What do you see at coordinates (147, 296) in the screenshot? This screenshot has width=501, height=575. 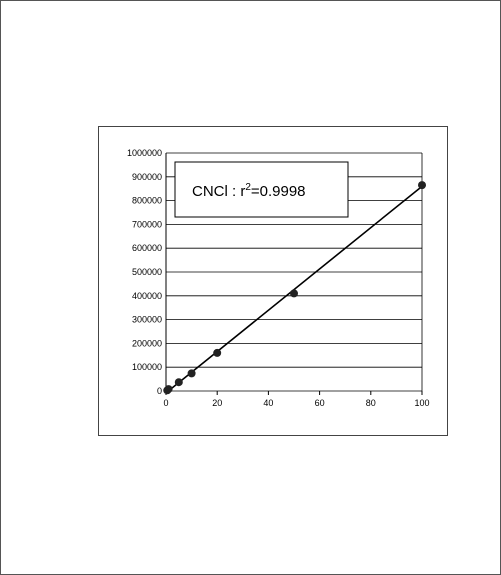 I see `y-tick-label: 400000` at bounding box center [147, 296].